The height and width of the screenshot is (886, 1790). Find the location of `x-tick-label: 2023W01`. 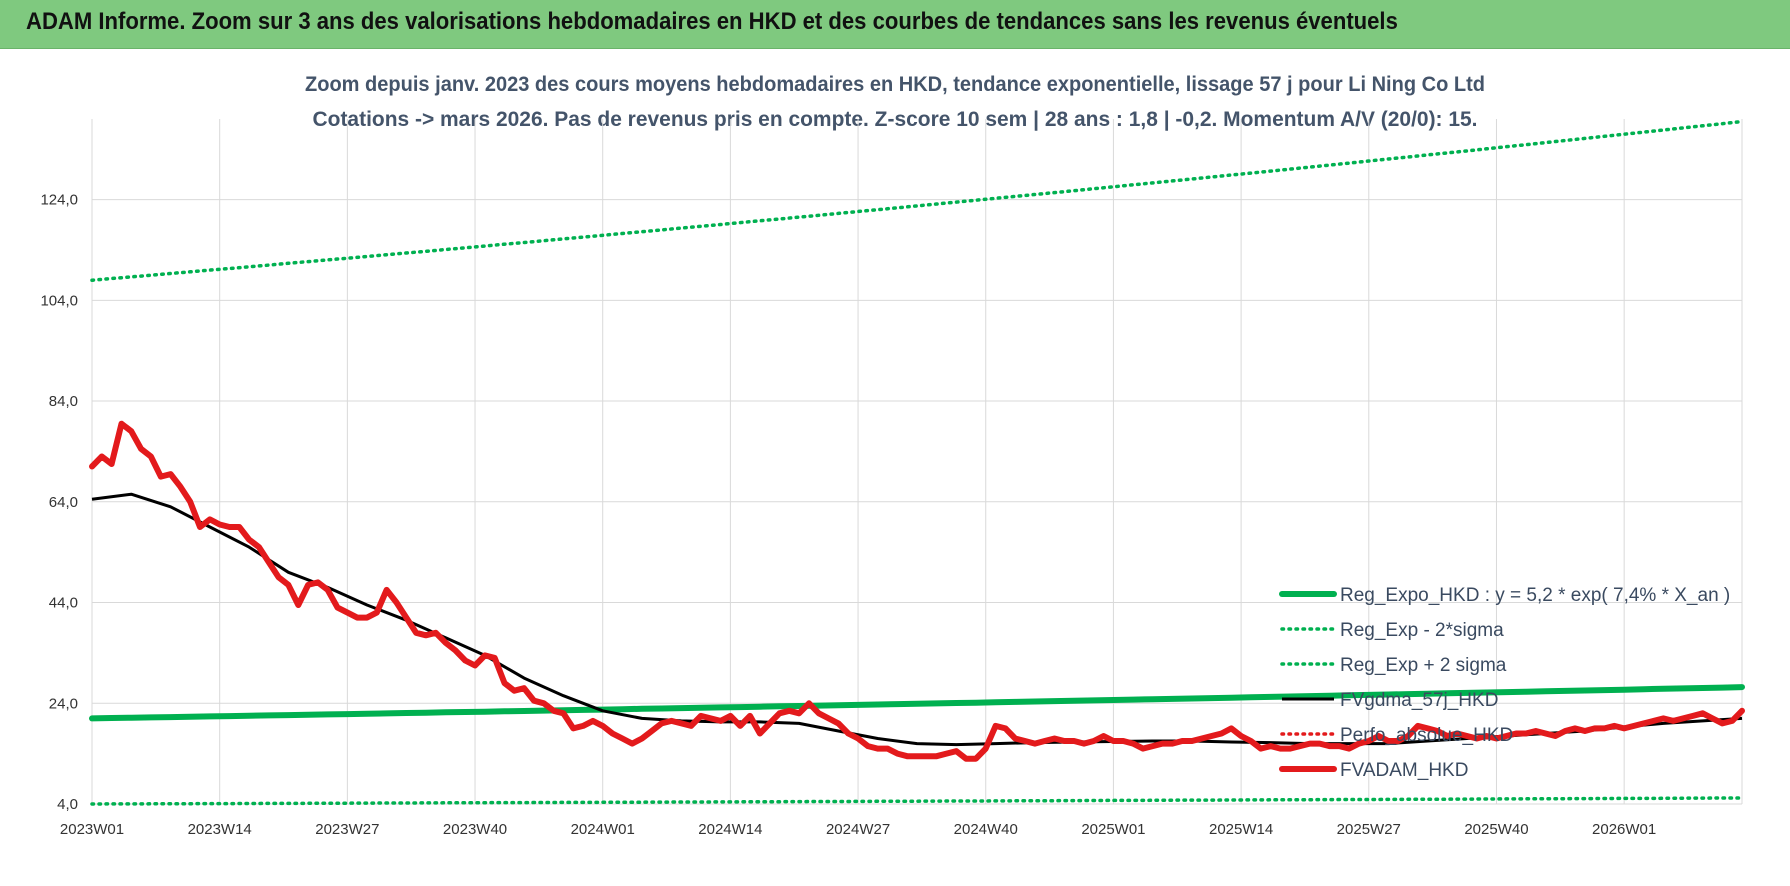

x-tick-label: 2023W01 is located at coordinates (92, 829).